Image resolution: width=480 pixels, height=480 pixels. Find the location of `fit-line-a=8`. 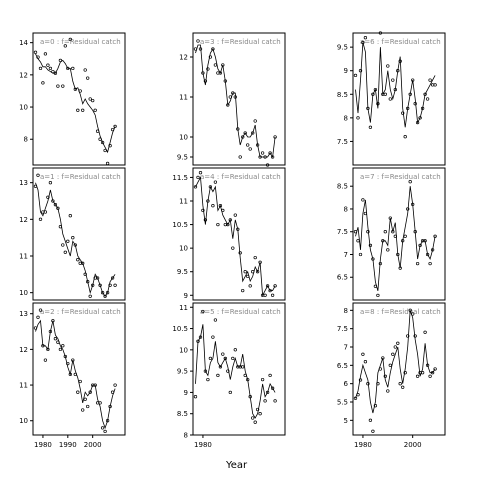

fit-line-a=8 is located at coordinates (395, 362).